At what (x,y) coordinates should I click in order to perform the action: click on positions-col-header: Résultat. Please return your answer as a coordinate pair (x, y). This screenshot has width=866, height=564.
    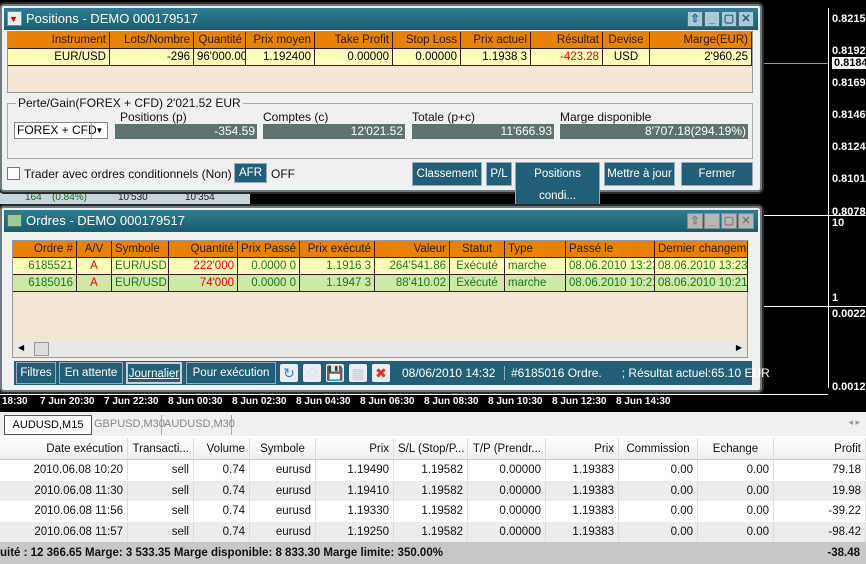
    Looking at the image, I should click on (567, 40).